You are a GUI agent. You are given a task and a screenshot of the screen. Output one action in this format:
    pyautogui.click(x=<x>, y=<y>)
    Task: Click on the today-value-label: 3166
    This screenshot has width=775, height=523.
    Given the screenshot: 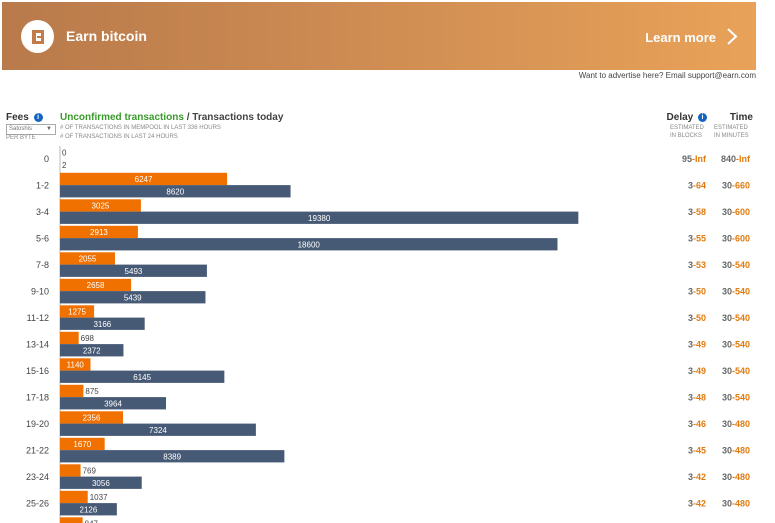 What is the action you would take?
    pyautogui.click(x=102, y=324)
    